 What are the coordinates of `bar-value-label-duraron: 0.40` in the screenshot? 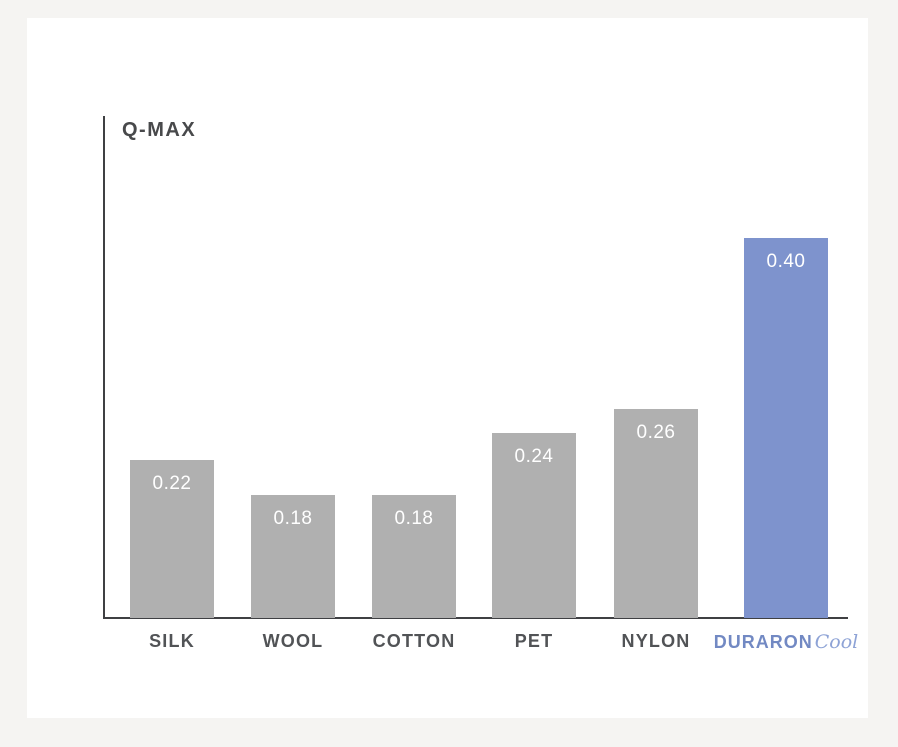 It's located at (786, 261).